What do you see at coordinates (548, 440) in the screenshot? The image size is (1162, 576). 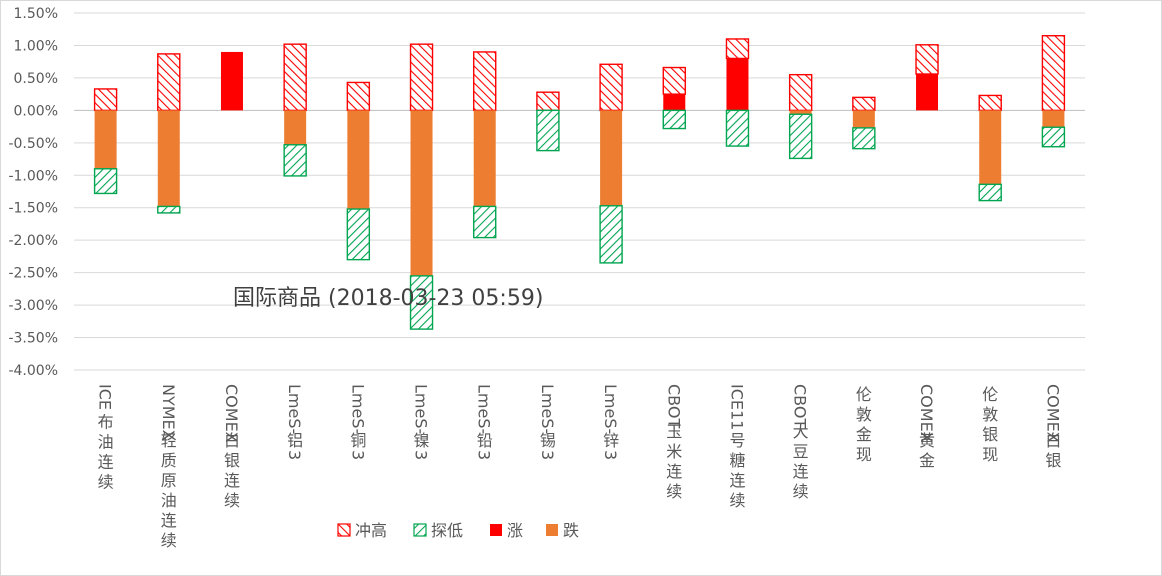 I see `svg-text: 锡` at bounding box center [548, 440].